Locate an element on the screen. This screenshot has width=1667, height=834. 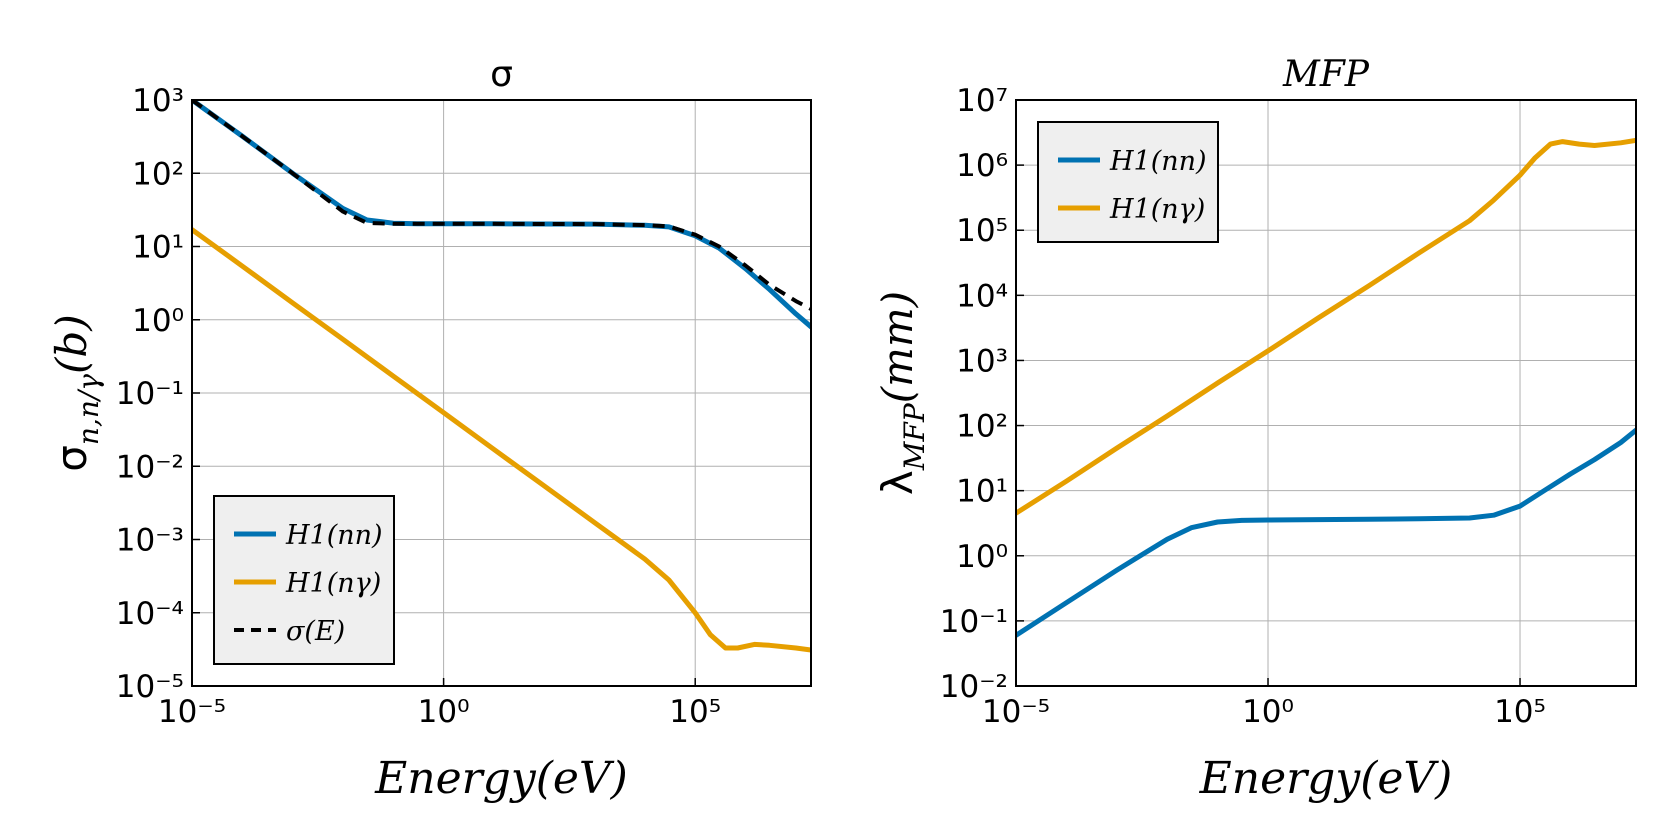
legend-box is located at coordinates (1128, 182).